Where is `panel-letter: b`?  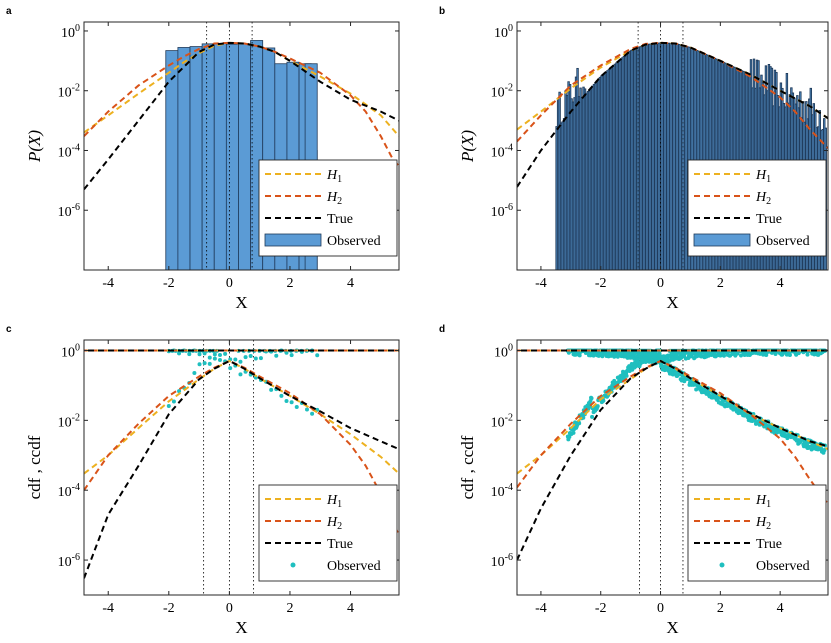 panel-letter: b is located at coordinates (442, 11).